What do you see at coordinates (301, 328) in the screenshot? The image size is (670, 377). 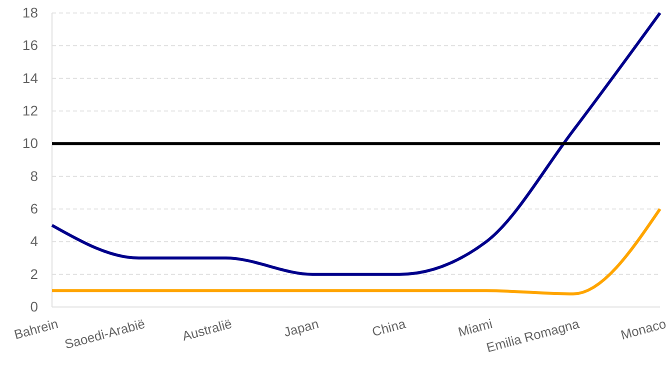 I see `x-tick-label: Japan` at bounding box center [301, 328].